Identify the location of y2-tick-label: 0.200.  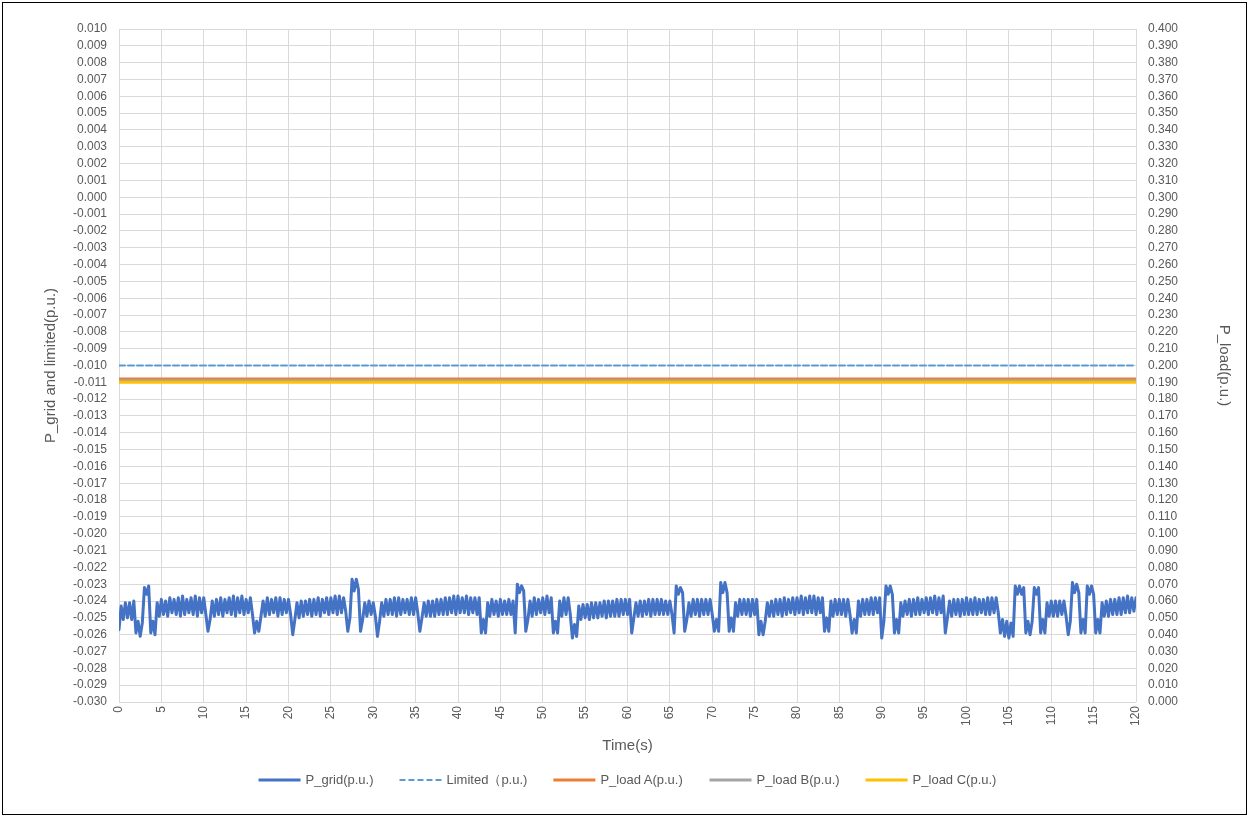
(1163, 364).